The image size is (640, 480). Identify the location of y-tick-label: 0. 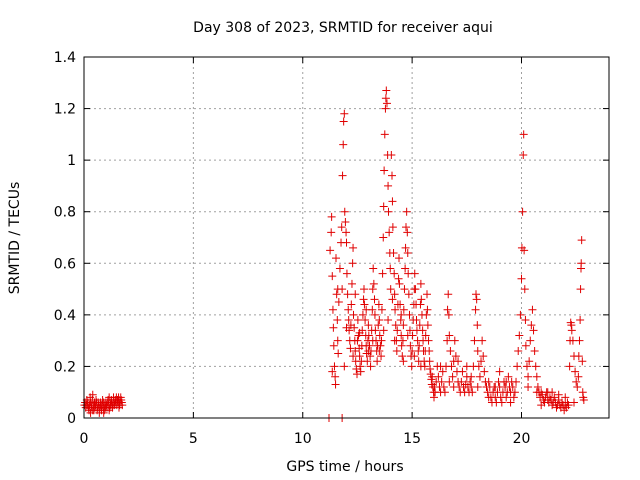
(71, 419).